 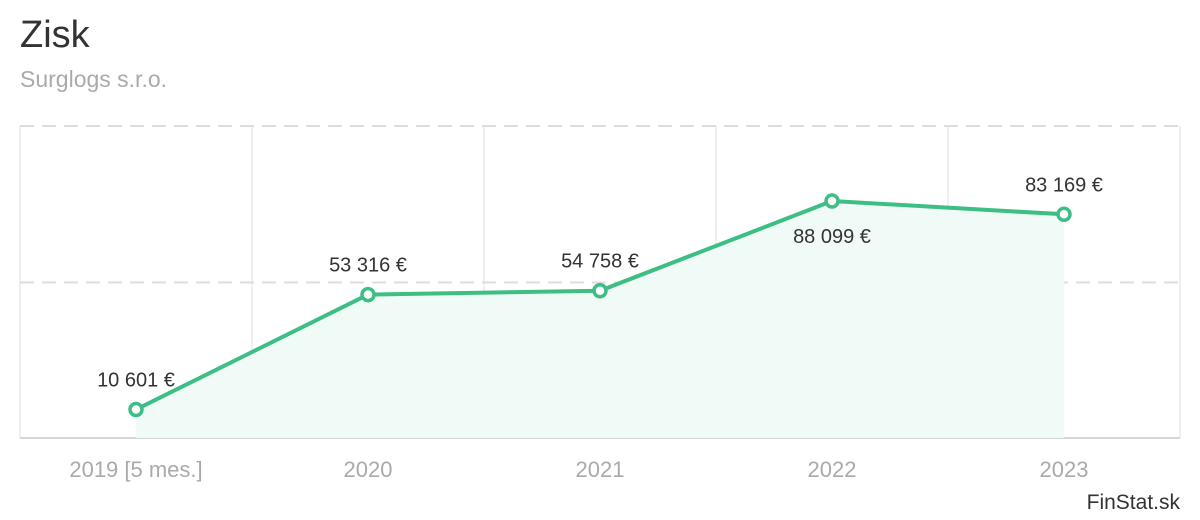 What do you see at coordinates (1064, 185) in the screenshot?
I see `data-label: 83 169 €` at bounding box center [1064, 185].